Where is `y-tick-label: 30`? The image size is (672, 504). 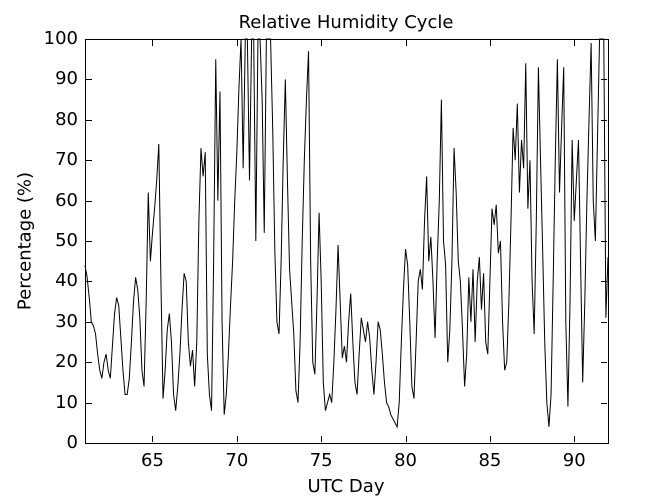 y-tick-label: 30 is located at coordinates (66, 321).